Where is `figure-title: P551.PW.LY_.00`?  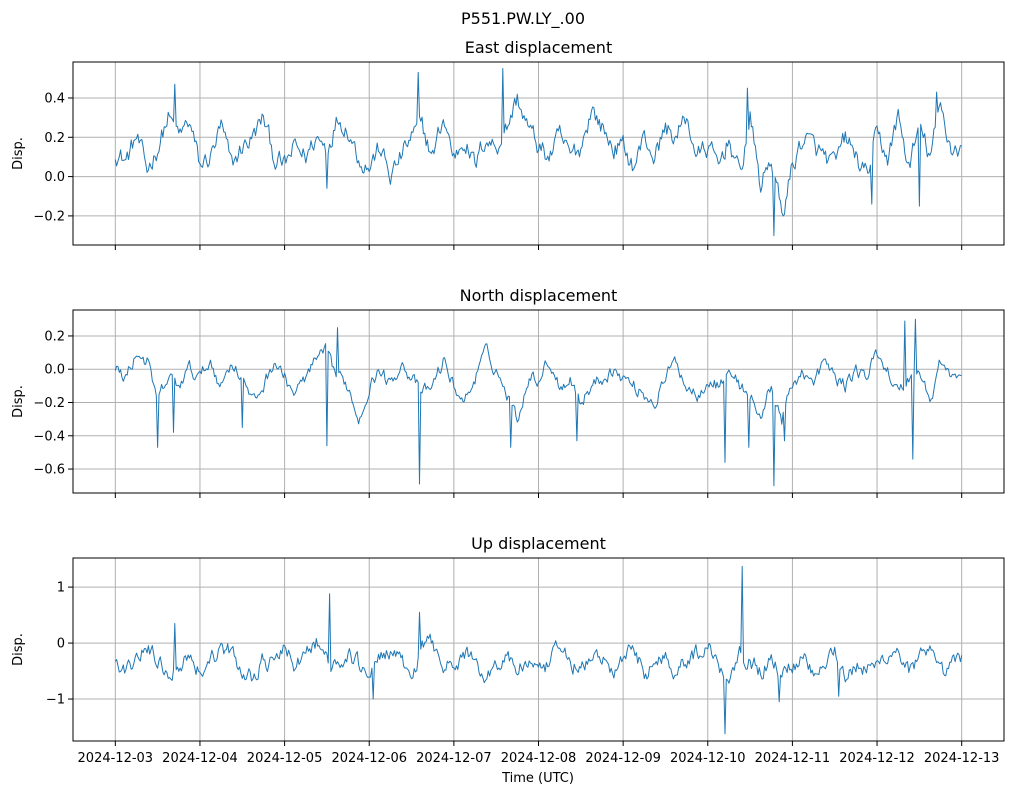
figure-title: P551.PW.LY_.00 is located at coordinates (523, 19).